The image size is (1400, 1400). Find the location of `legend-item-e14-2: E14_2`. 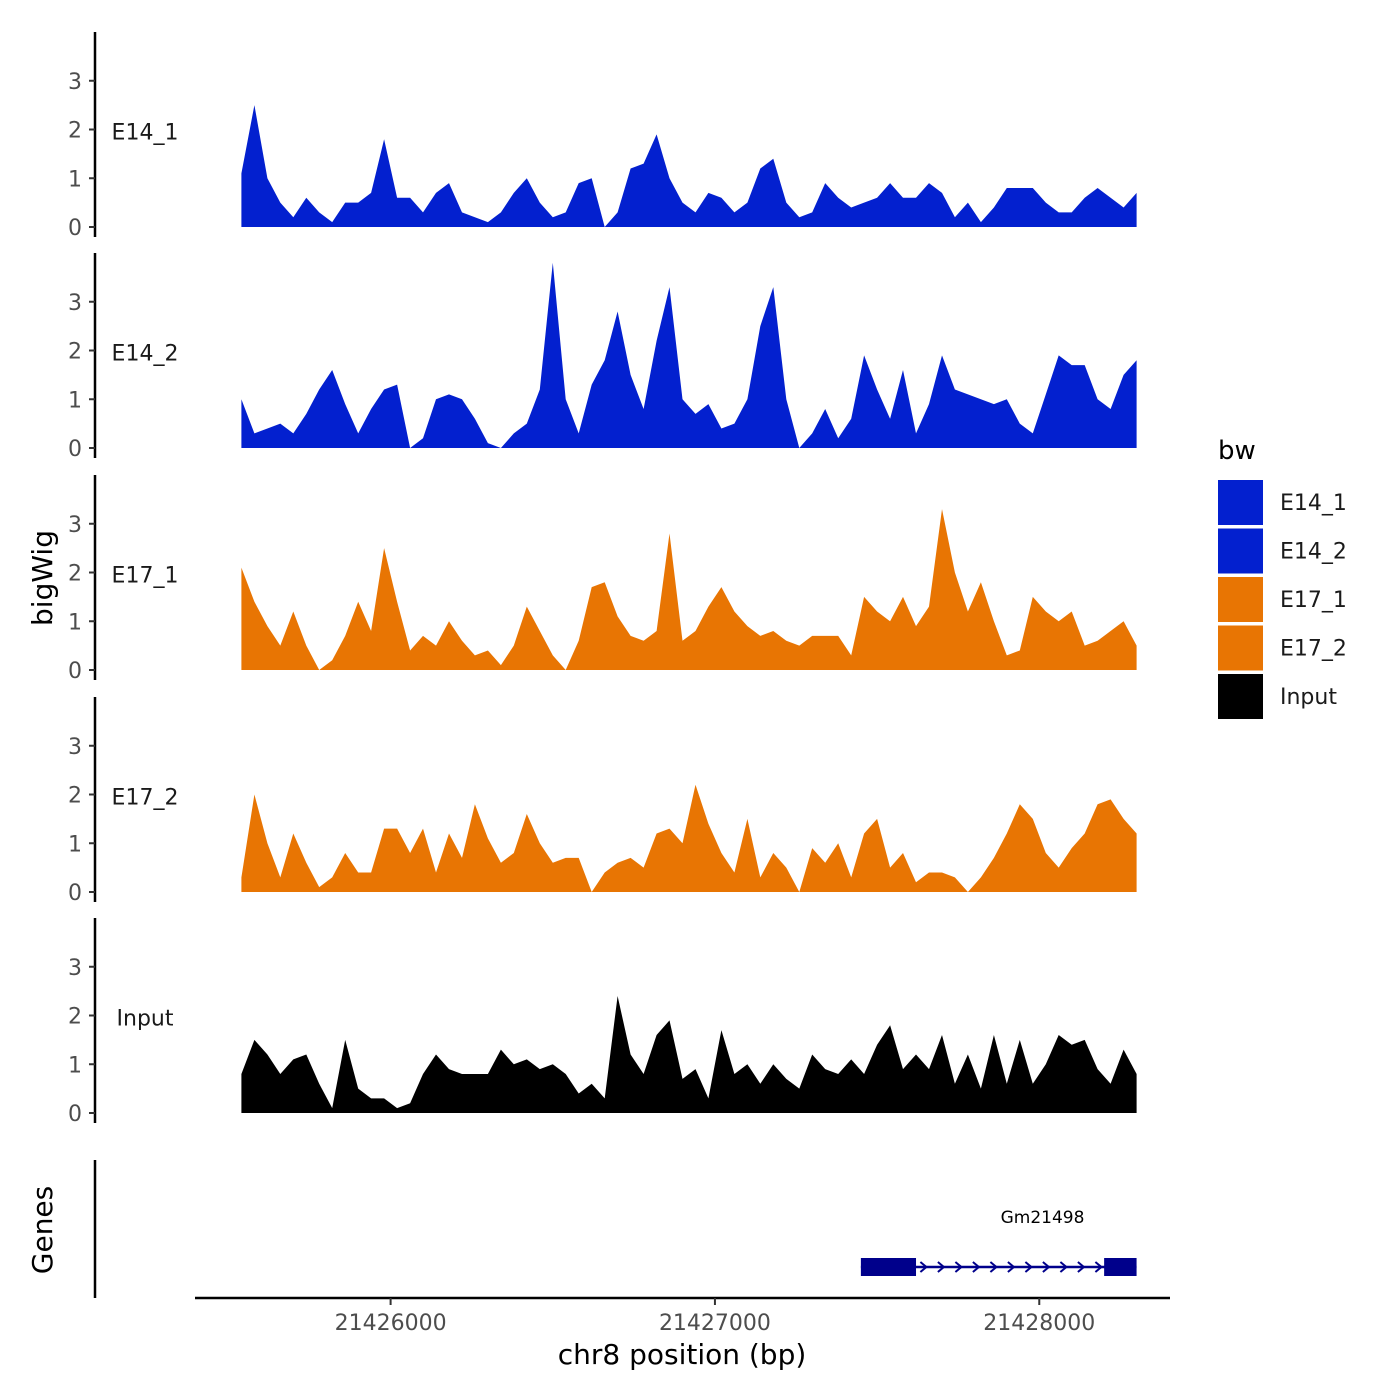

legend-item-e14-2: E14_2 is located at coordinates (1282, 551).